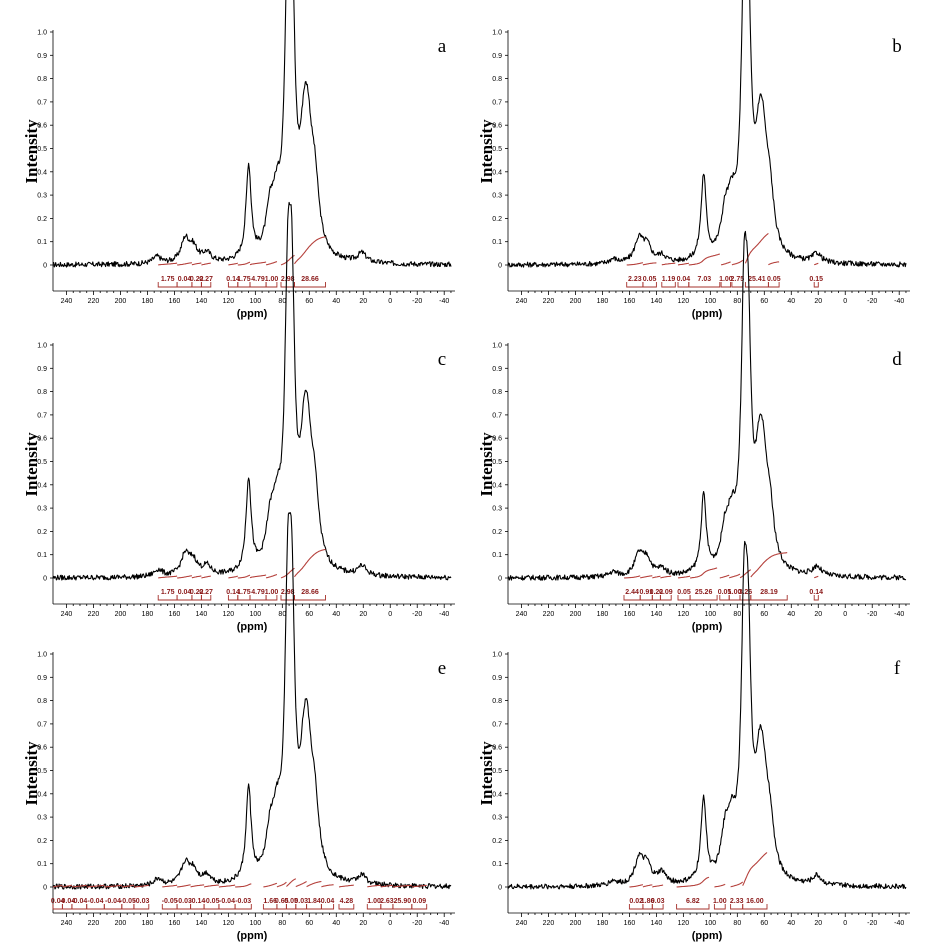  I want to click on integral-label: 2.23, so click(635, 279).